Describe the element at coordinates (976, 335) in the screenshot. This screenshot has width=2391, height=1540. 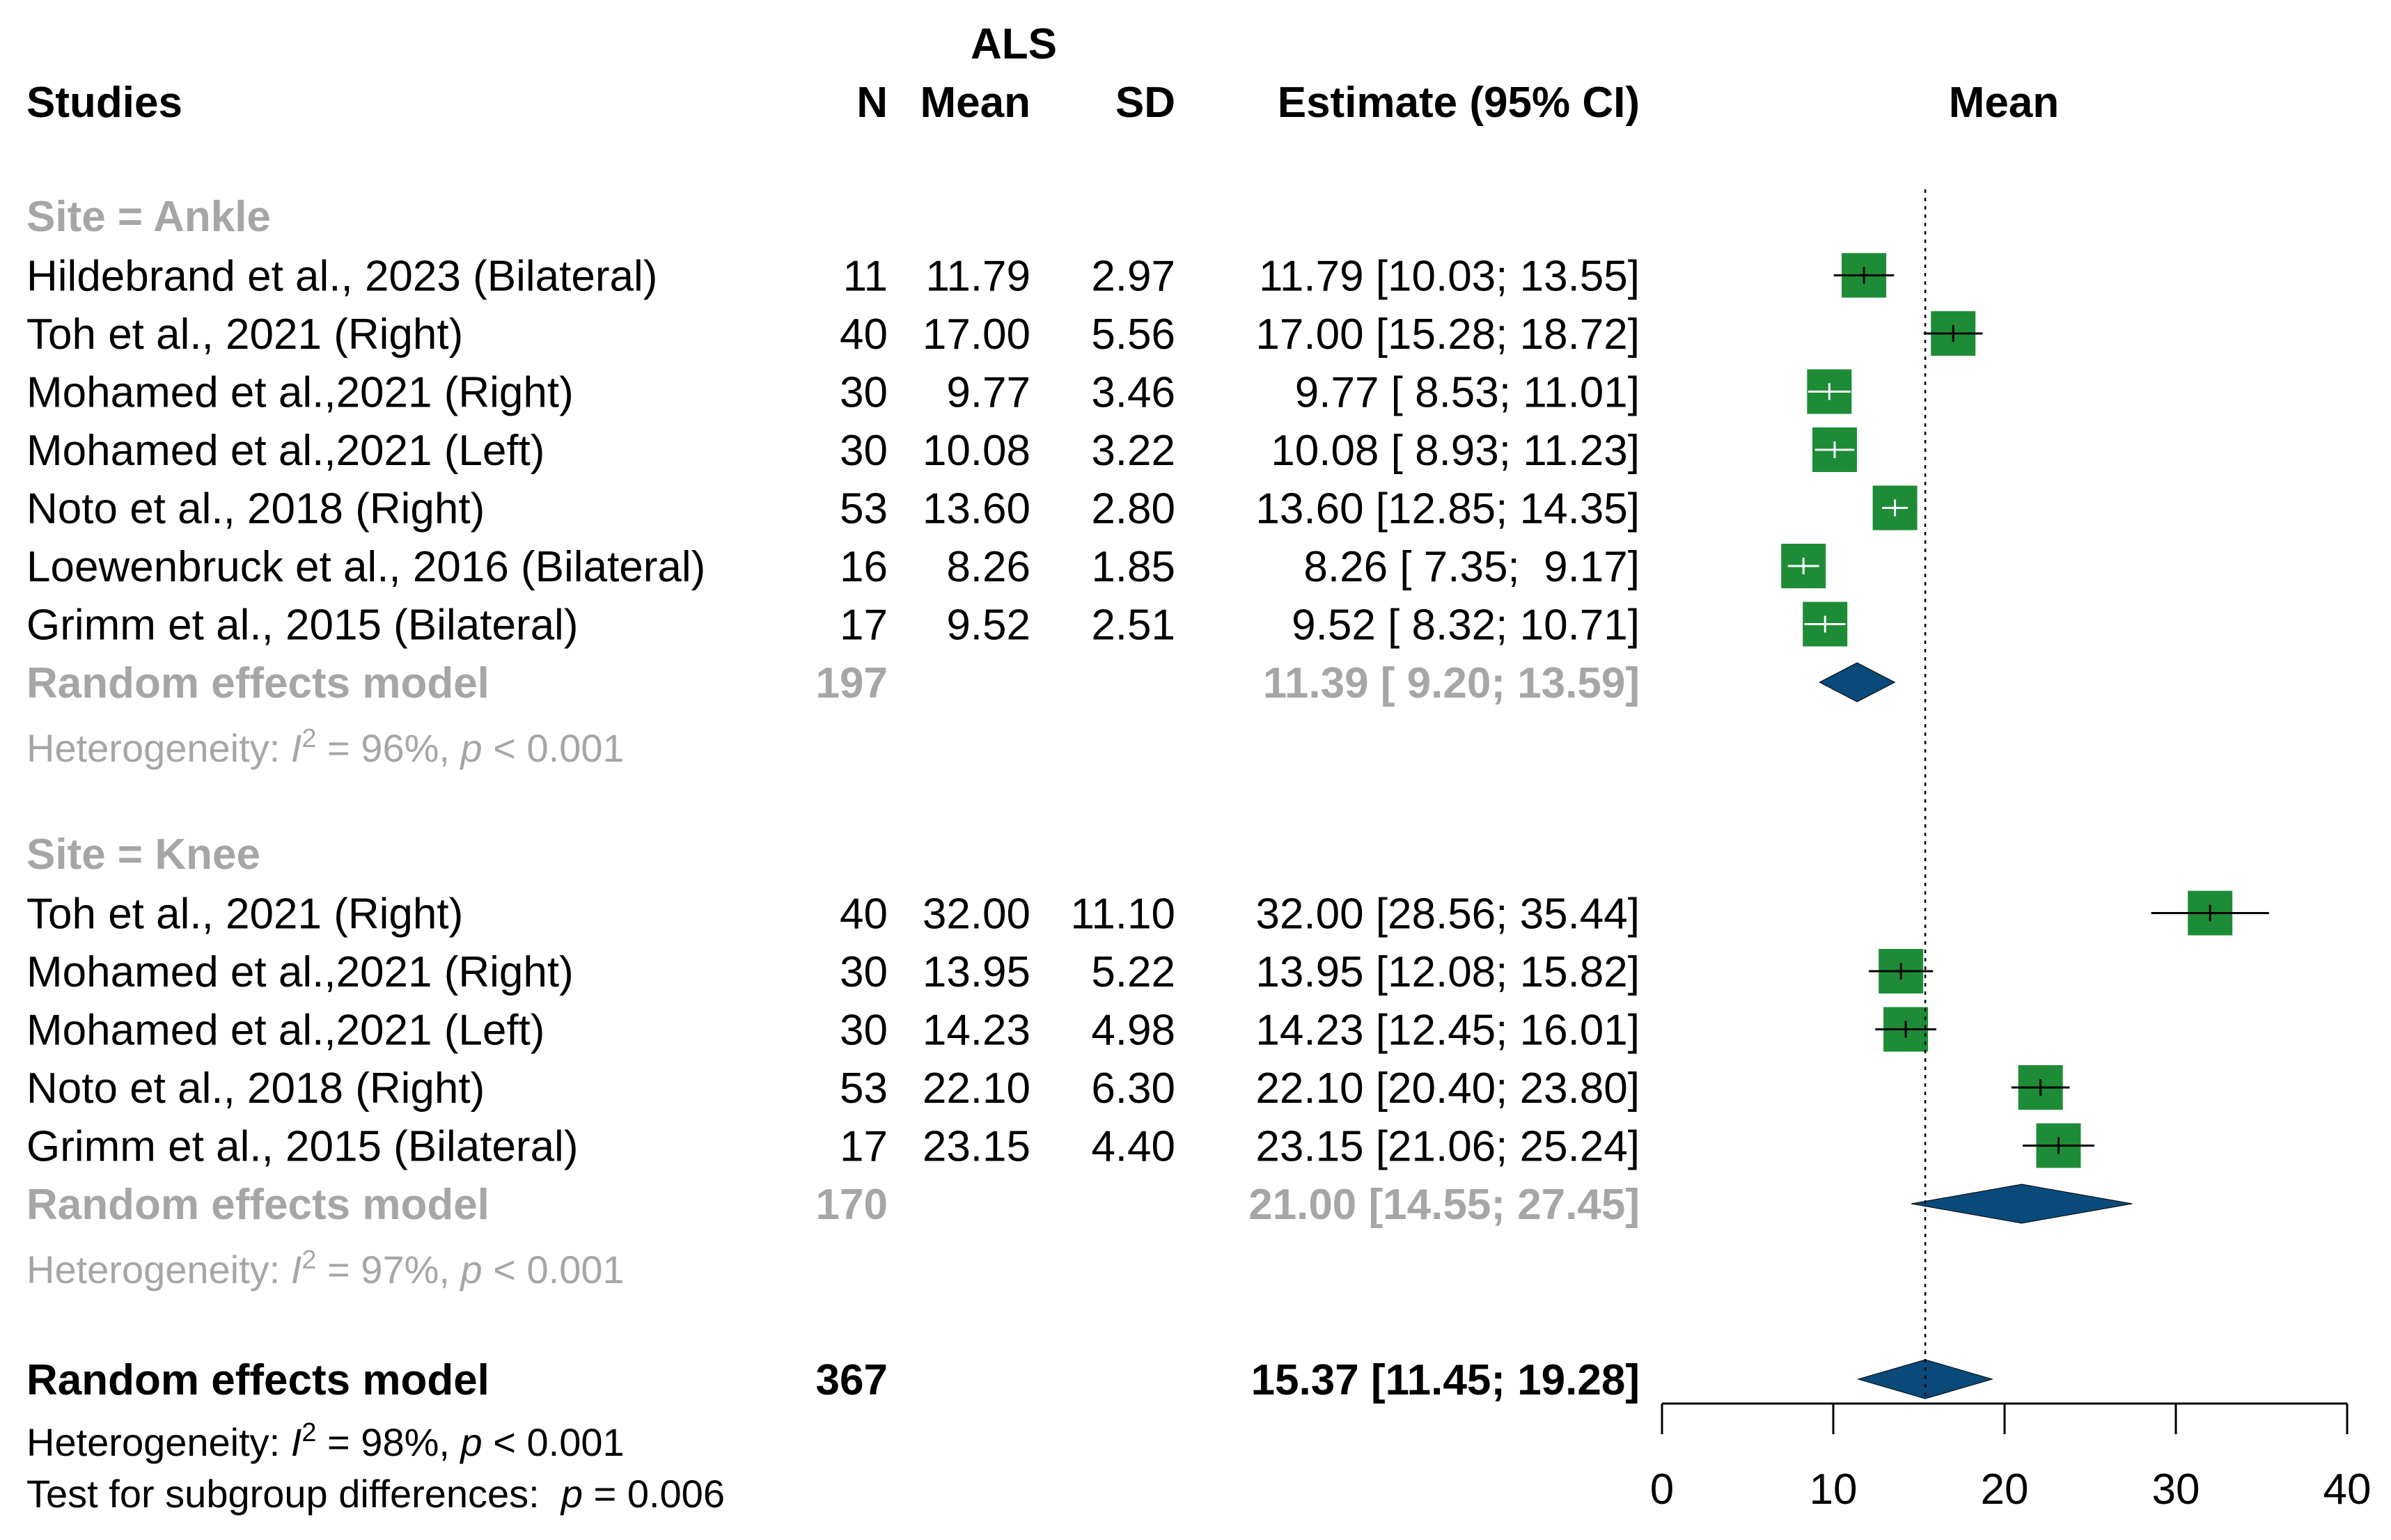
I see `study-mean: 17.00` at that location.